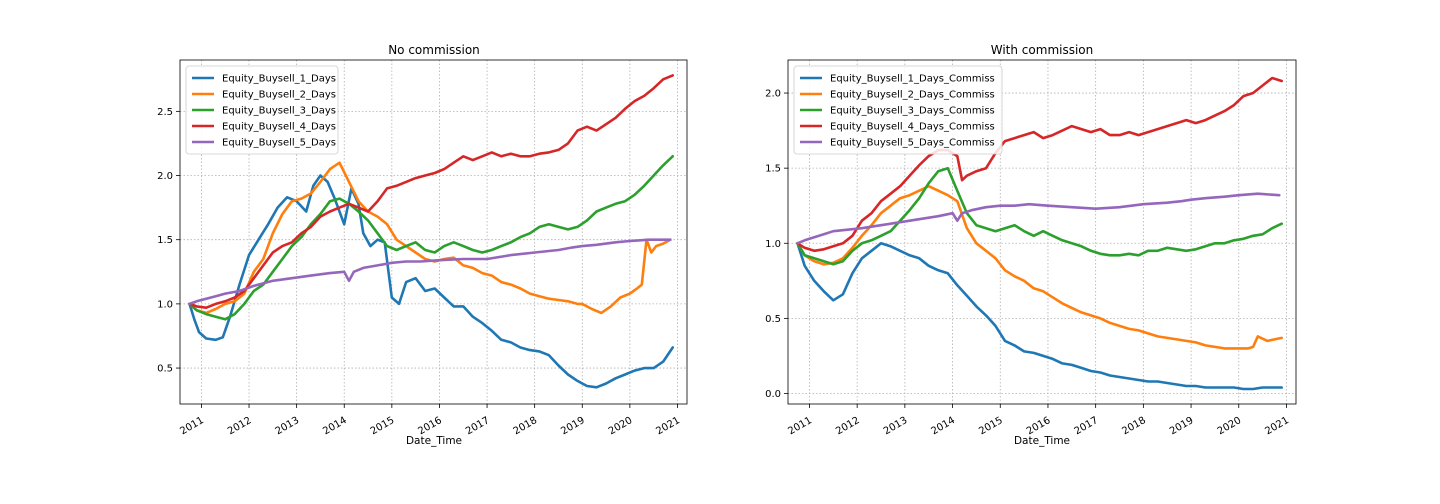 This screenshot has height=504, width=1440. Describe the element at coordinates (1039, 164) in the screenshot. I see `series-line-equity-buysell-4-days-commiss` at that location.